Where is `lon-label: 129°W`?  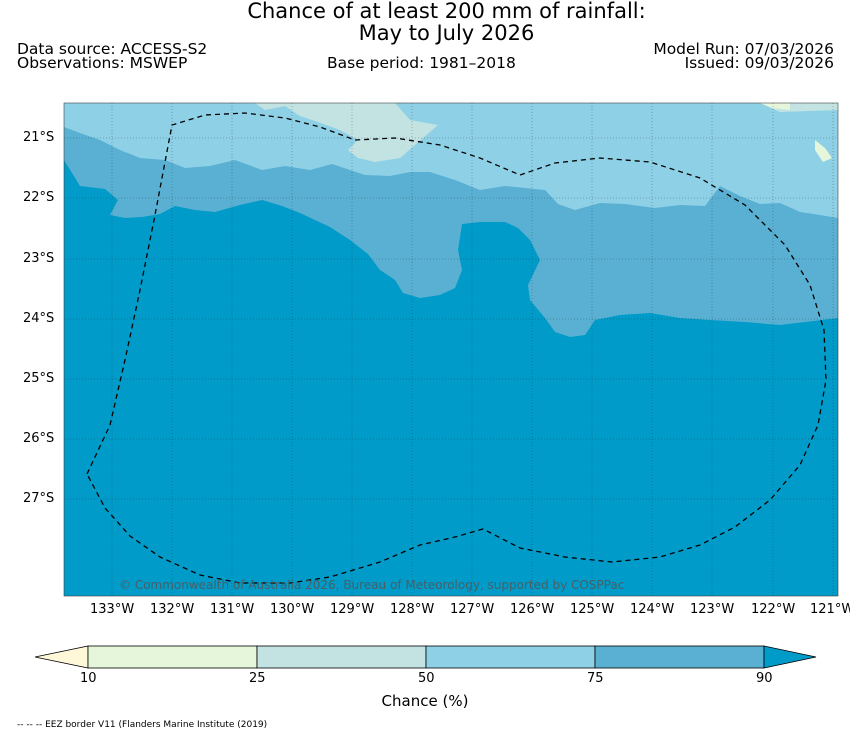 lon-label: 129°W is located at coordinates (352, 609).